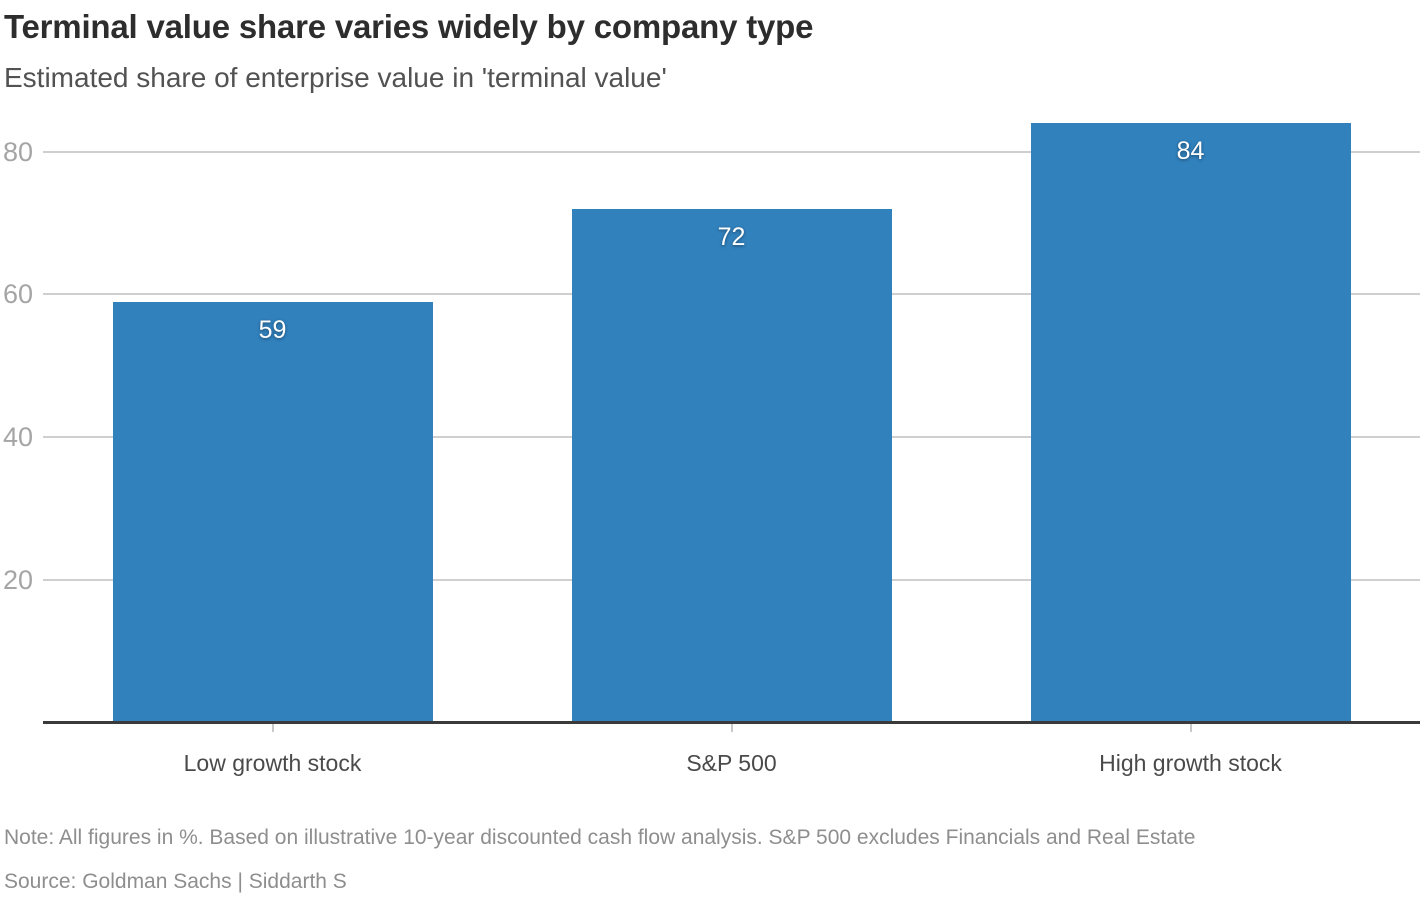 The height and width of the screenshot is (898, 1420). What do you see at coordinates (175, 881) in the screenshot?
I see `chart-source: Source: Goldman Sachs | Siddarth S` at bounding box center [175, 881].